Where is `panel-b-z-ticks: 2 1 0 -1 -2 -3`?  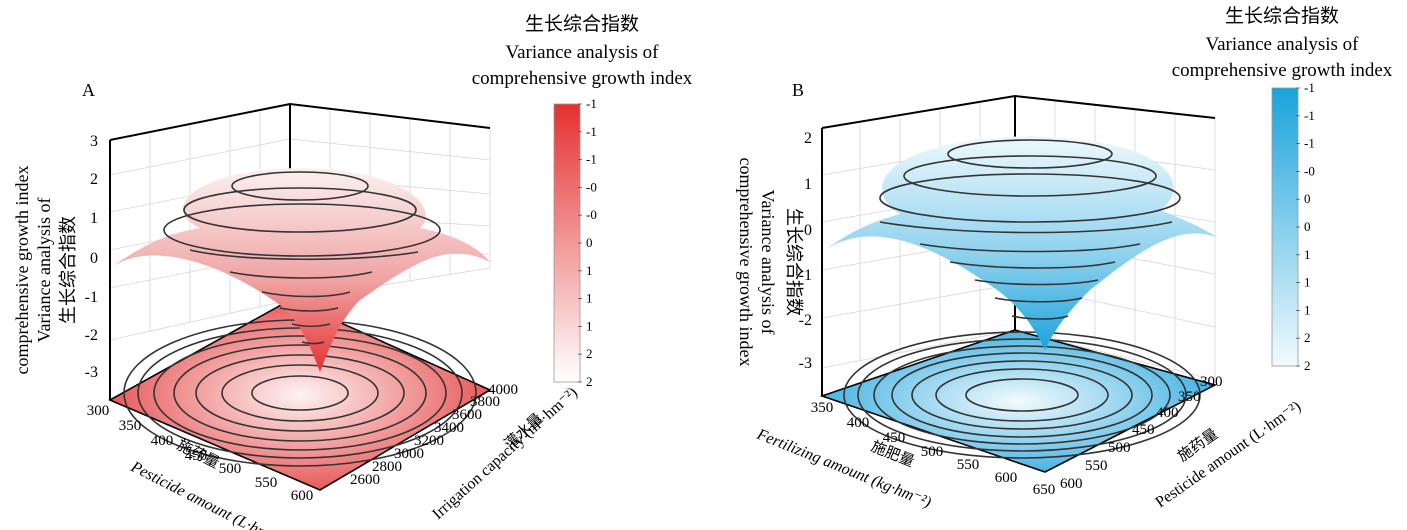 panel-b-z-ticks: 2 1 0 -1 -2 -3 is located at coordinates (805, 251).